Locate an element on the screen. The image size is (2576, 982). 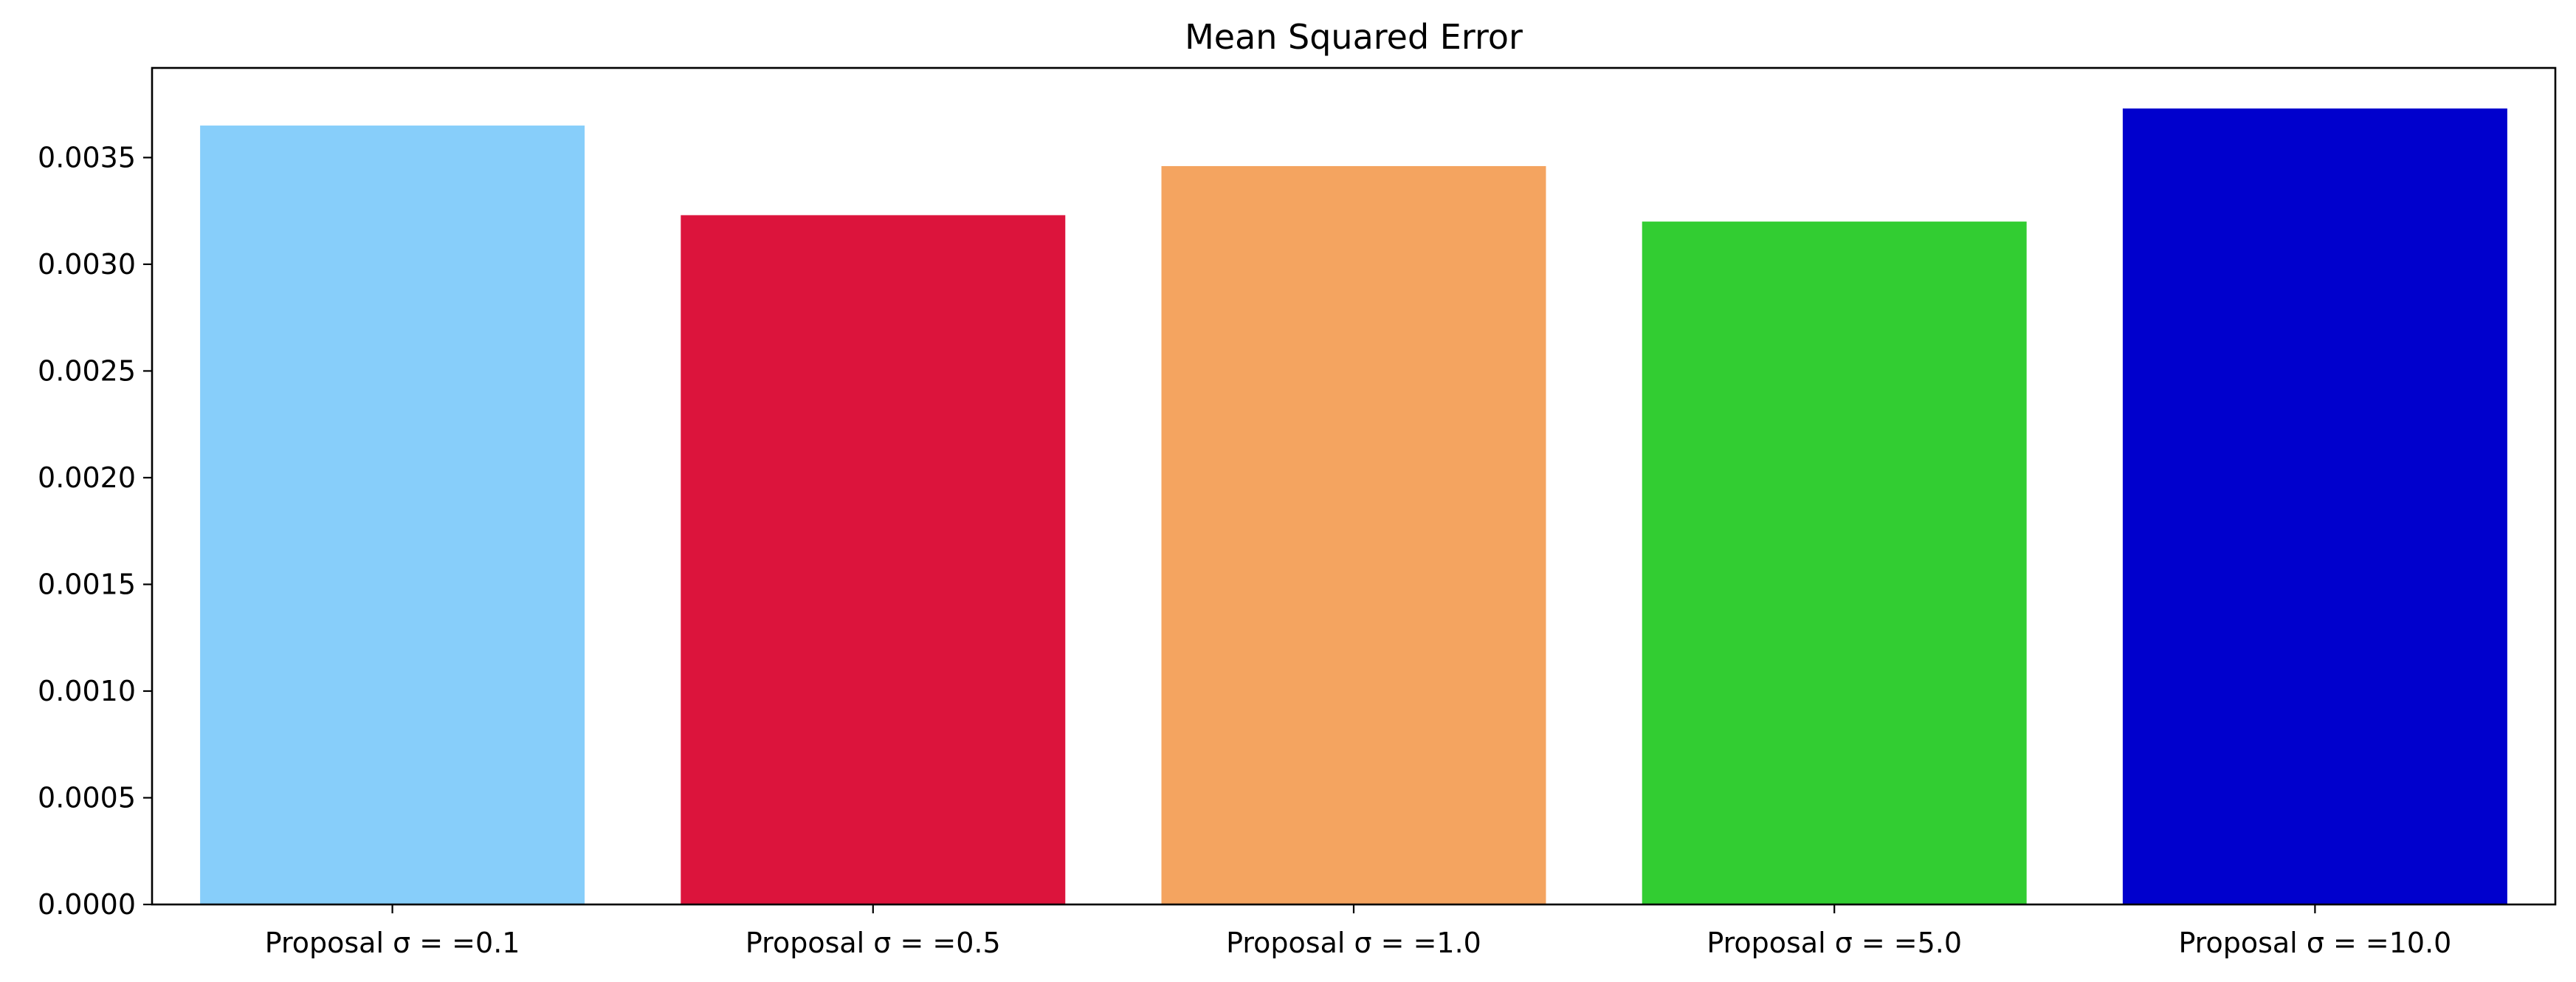
x-tick-label: Proposal σ = =5.0 is located at coordinates (1834, 943).